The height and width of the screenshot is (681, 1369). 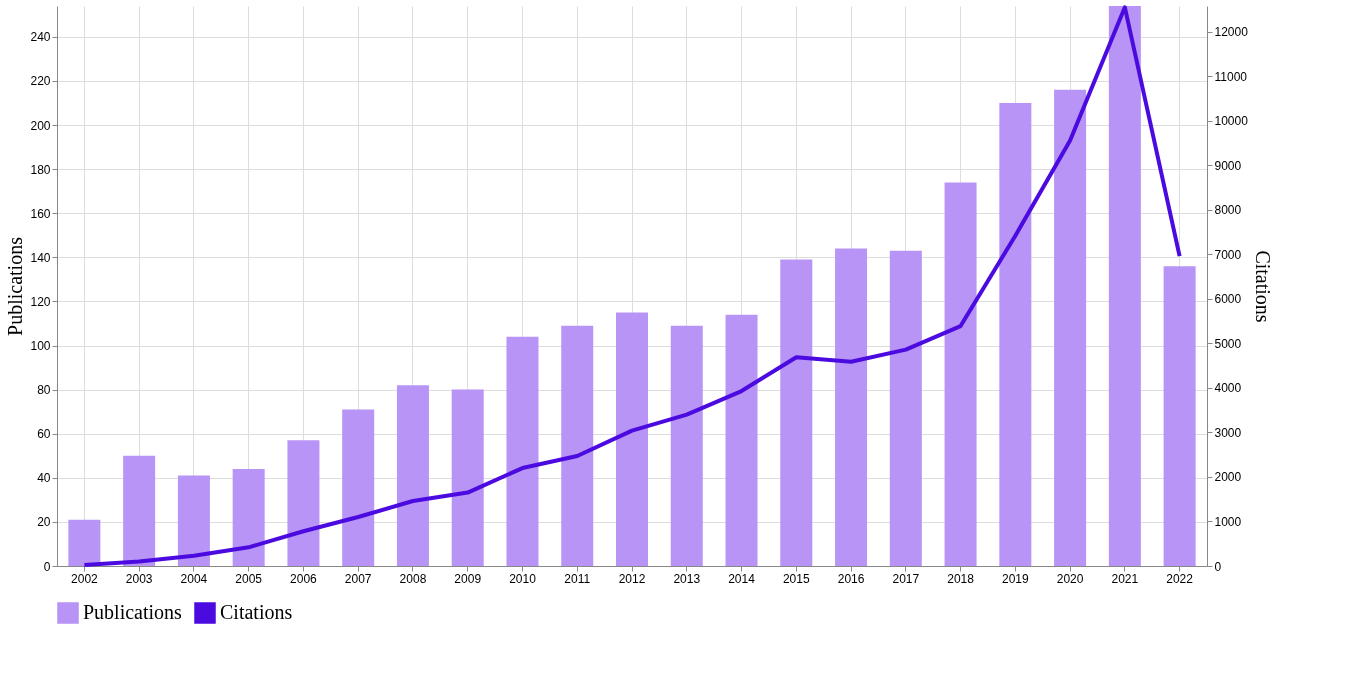 I want to click on y2-tick-label: 1000, so click(x=1228, y=521).